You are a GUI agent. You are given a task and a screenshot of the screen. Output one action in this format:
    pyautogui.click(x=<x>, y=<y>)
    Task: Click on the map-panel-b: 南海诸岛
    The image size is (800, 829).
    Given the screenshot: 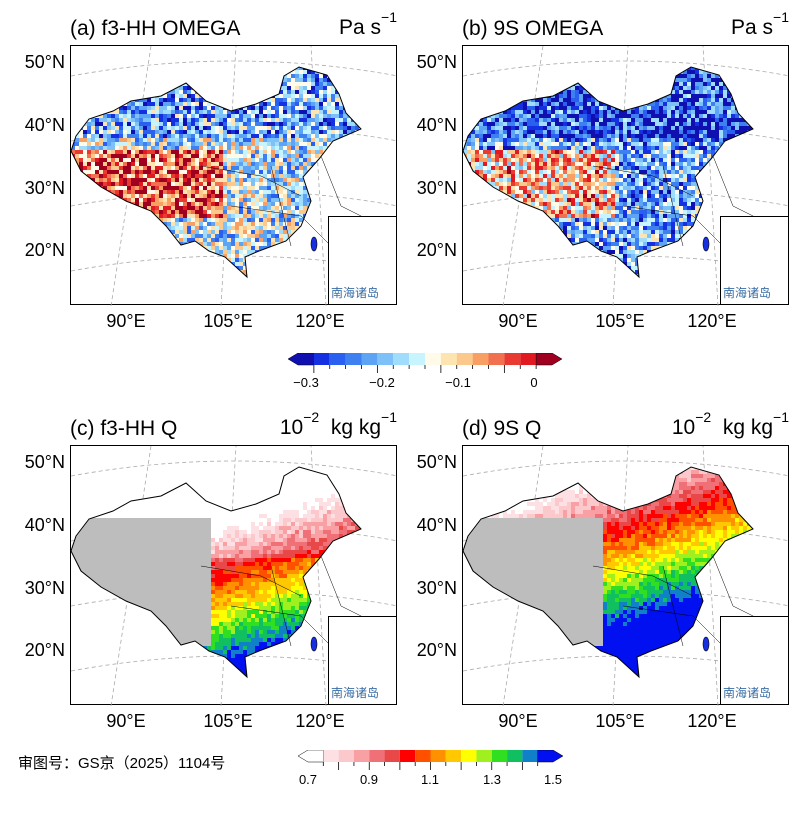 What is the action you would take?
    pyautogui.click(x=626, y=175)
    